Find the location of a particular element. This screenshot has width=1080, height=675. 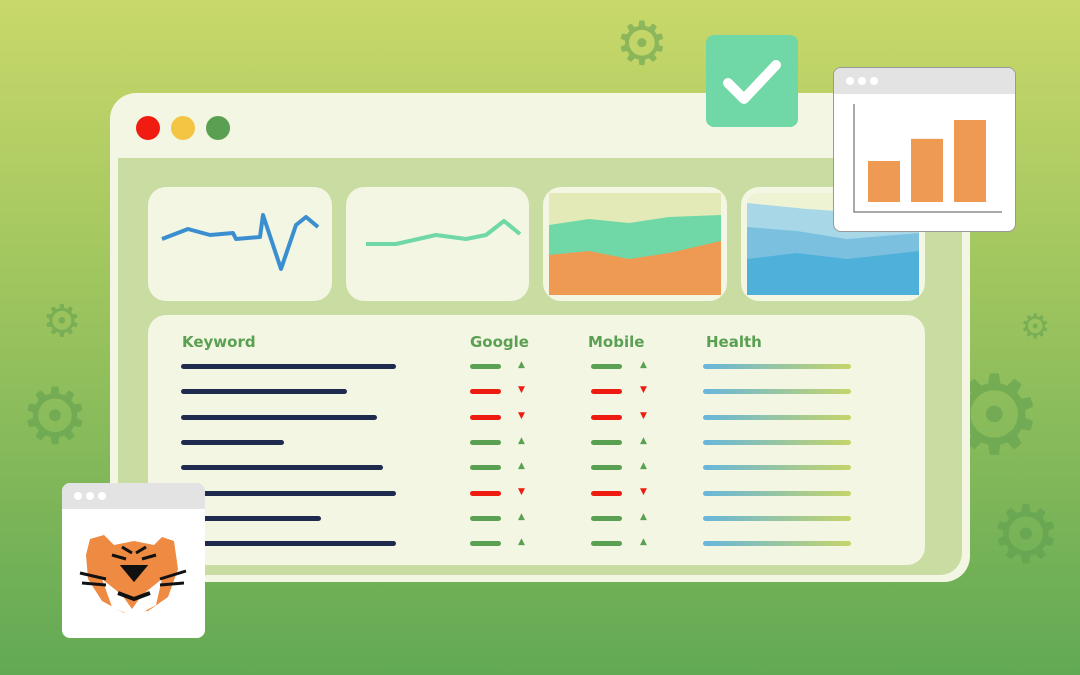

area-chart-card is located at coordinates (635, 244).